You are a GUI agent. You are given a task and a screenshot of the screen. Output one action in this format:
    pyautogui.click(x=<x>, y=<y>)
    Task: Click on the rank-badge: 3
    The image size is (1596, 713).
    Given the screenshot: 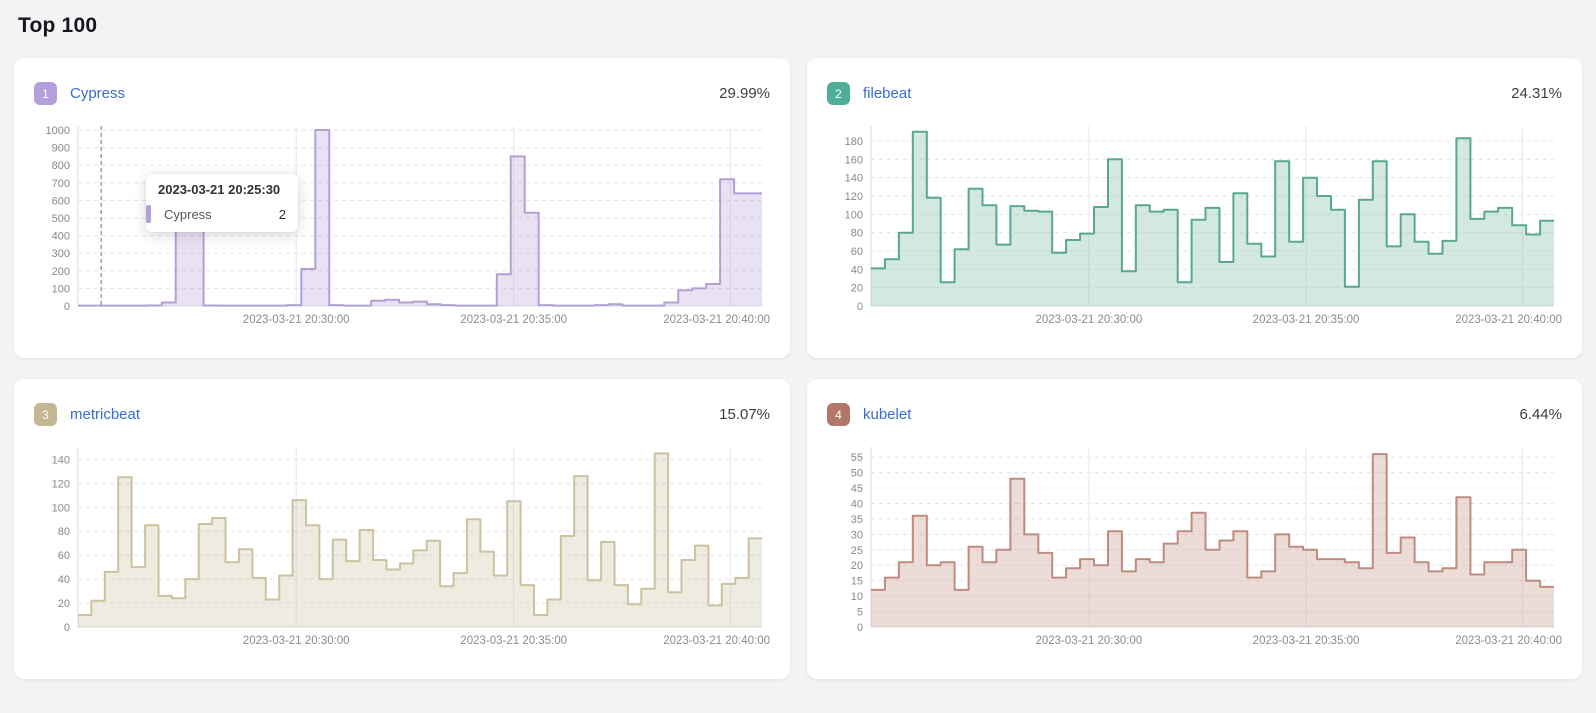 What is the action you would take?
    pyautogui.click(x=45, y=414)
    